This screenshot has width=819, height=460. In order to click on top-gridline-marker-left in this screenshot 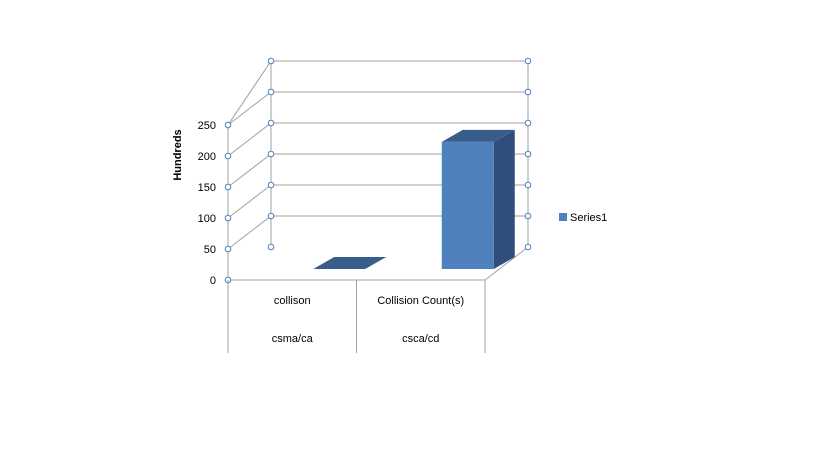, I will do `click(271, 61)`.